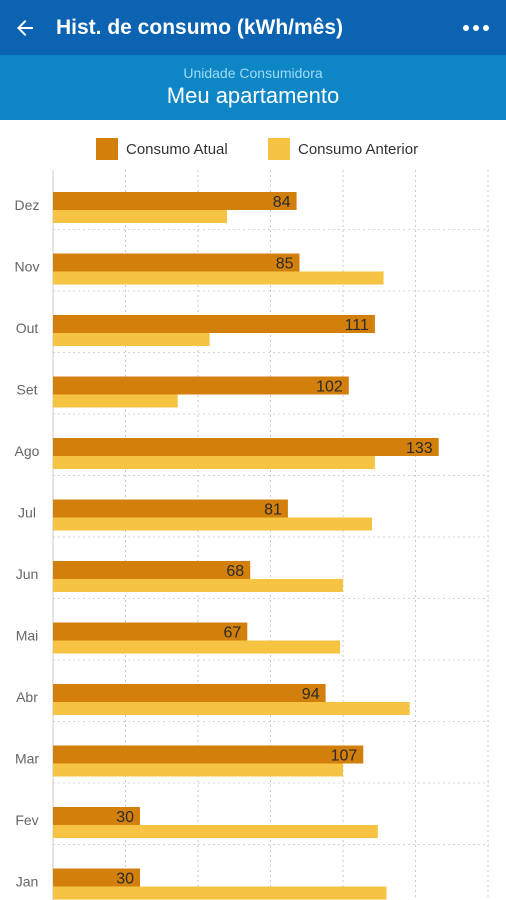  What do you see at coordinates (27, 697) in the screenshot?
I see `y-tick-label: Abr` at bounding box center [27, 697].